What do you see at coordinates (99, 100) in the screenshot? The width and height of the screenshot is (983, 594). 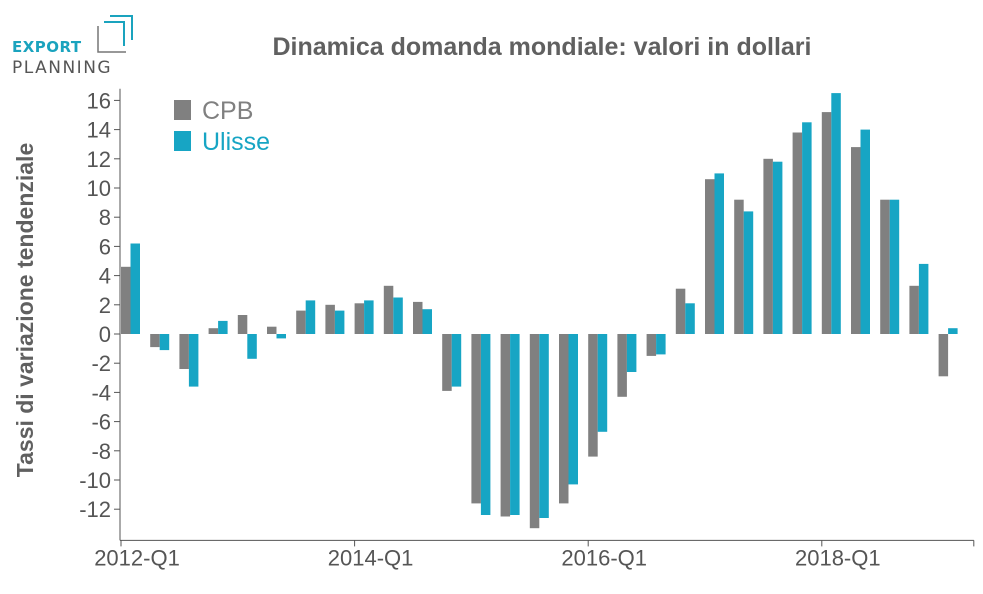 I see `y-tick-label: 16` at bounding box center [99, 100].